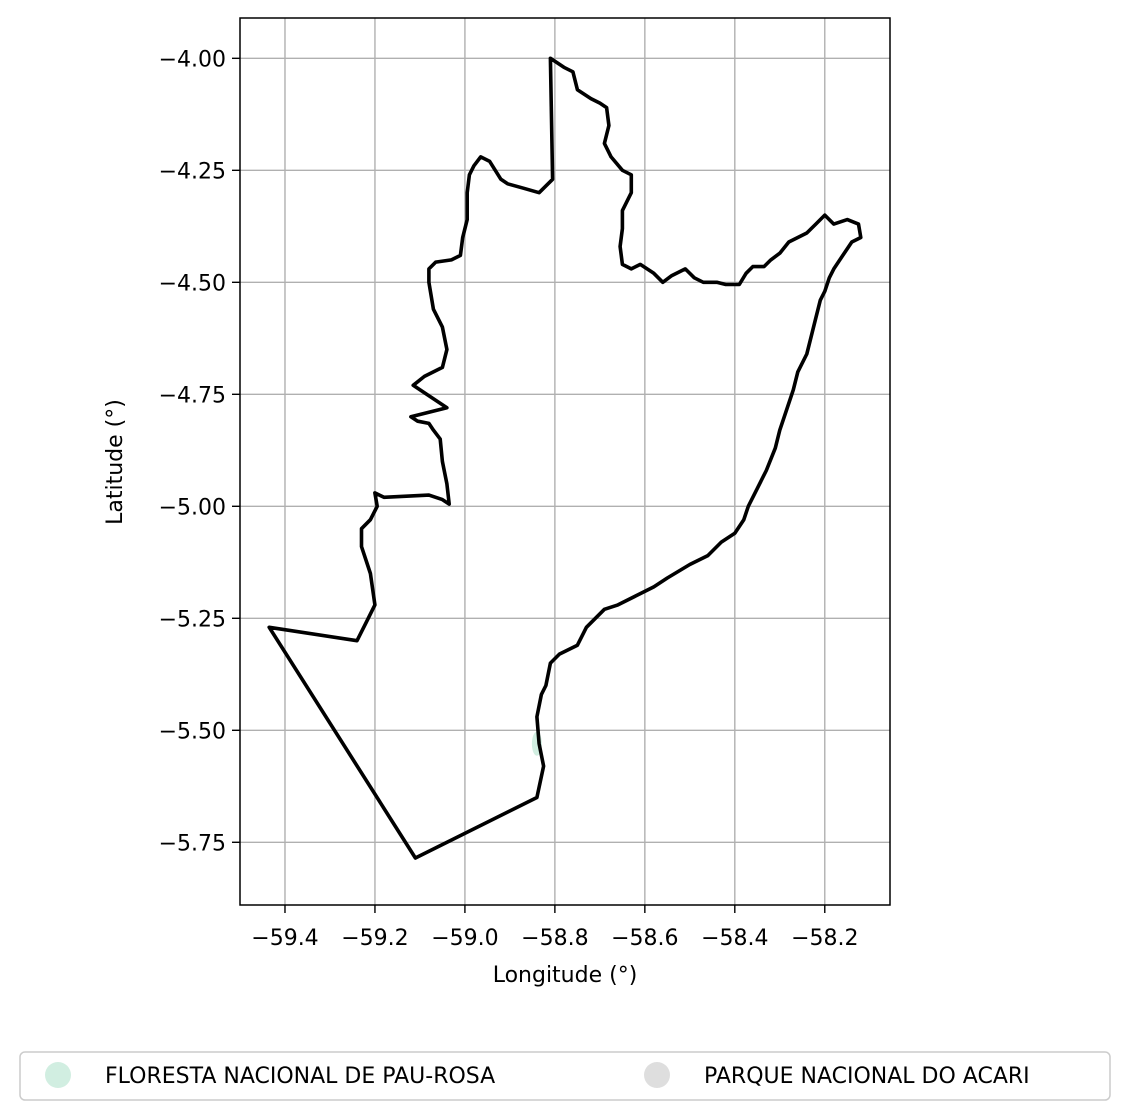 This screenshot has width=1130, height=1119. I want to click on y-axis-ticks: −4.00 −4.25 −4.50 −4.75 −5.00 −5.25 −5.50 −5.75, so click(199, 451).